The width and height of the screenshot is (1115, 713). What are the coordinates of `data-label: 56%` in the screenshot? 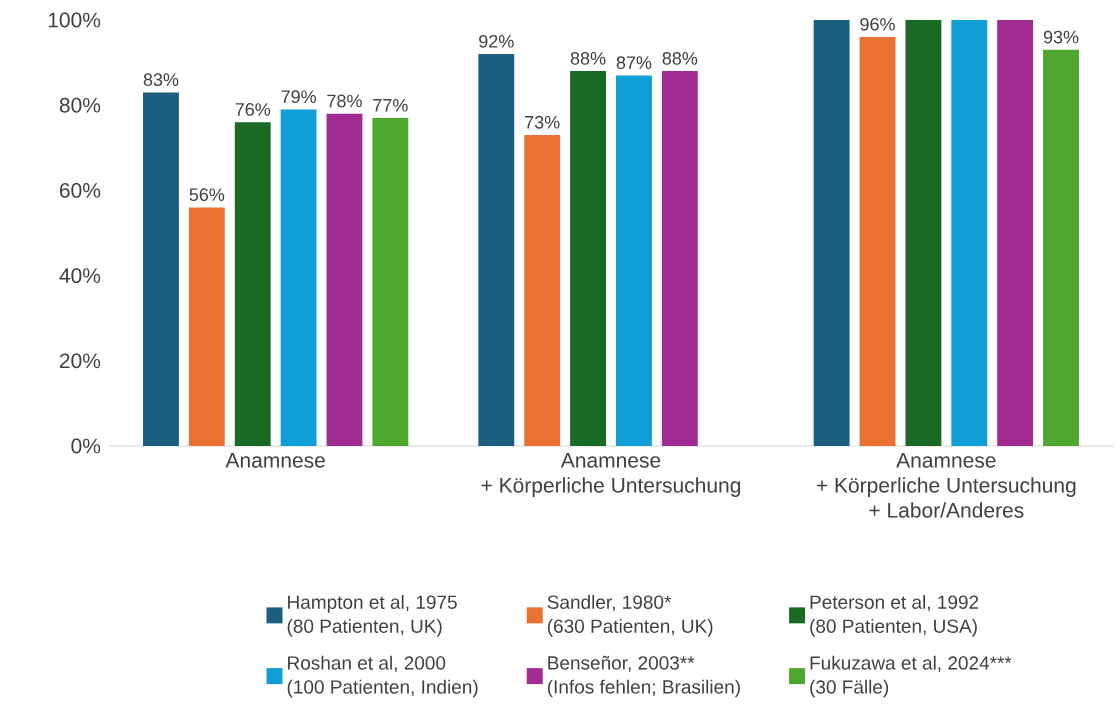 It's located at (207, 195).